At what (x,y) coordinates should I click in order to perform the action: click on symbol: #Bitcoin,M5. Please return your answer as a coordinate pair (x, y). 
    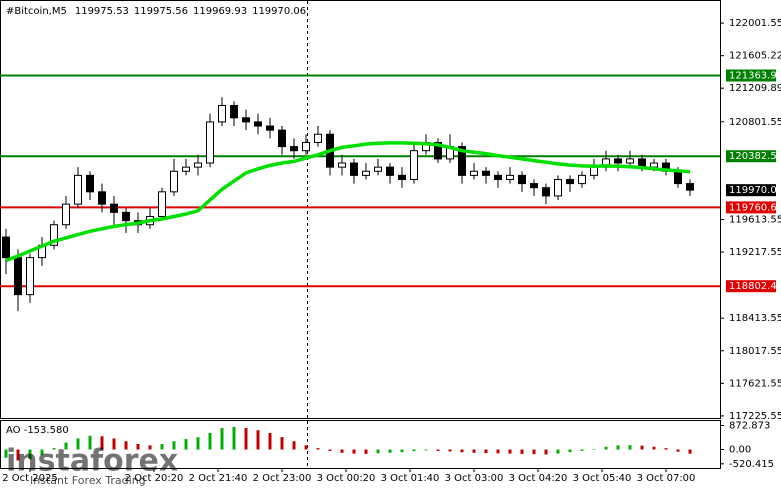
    Looking at the image, I should click on (36, 11).